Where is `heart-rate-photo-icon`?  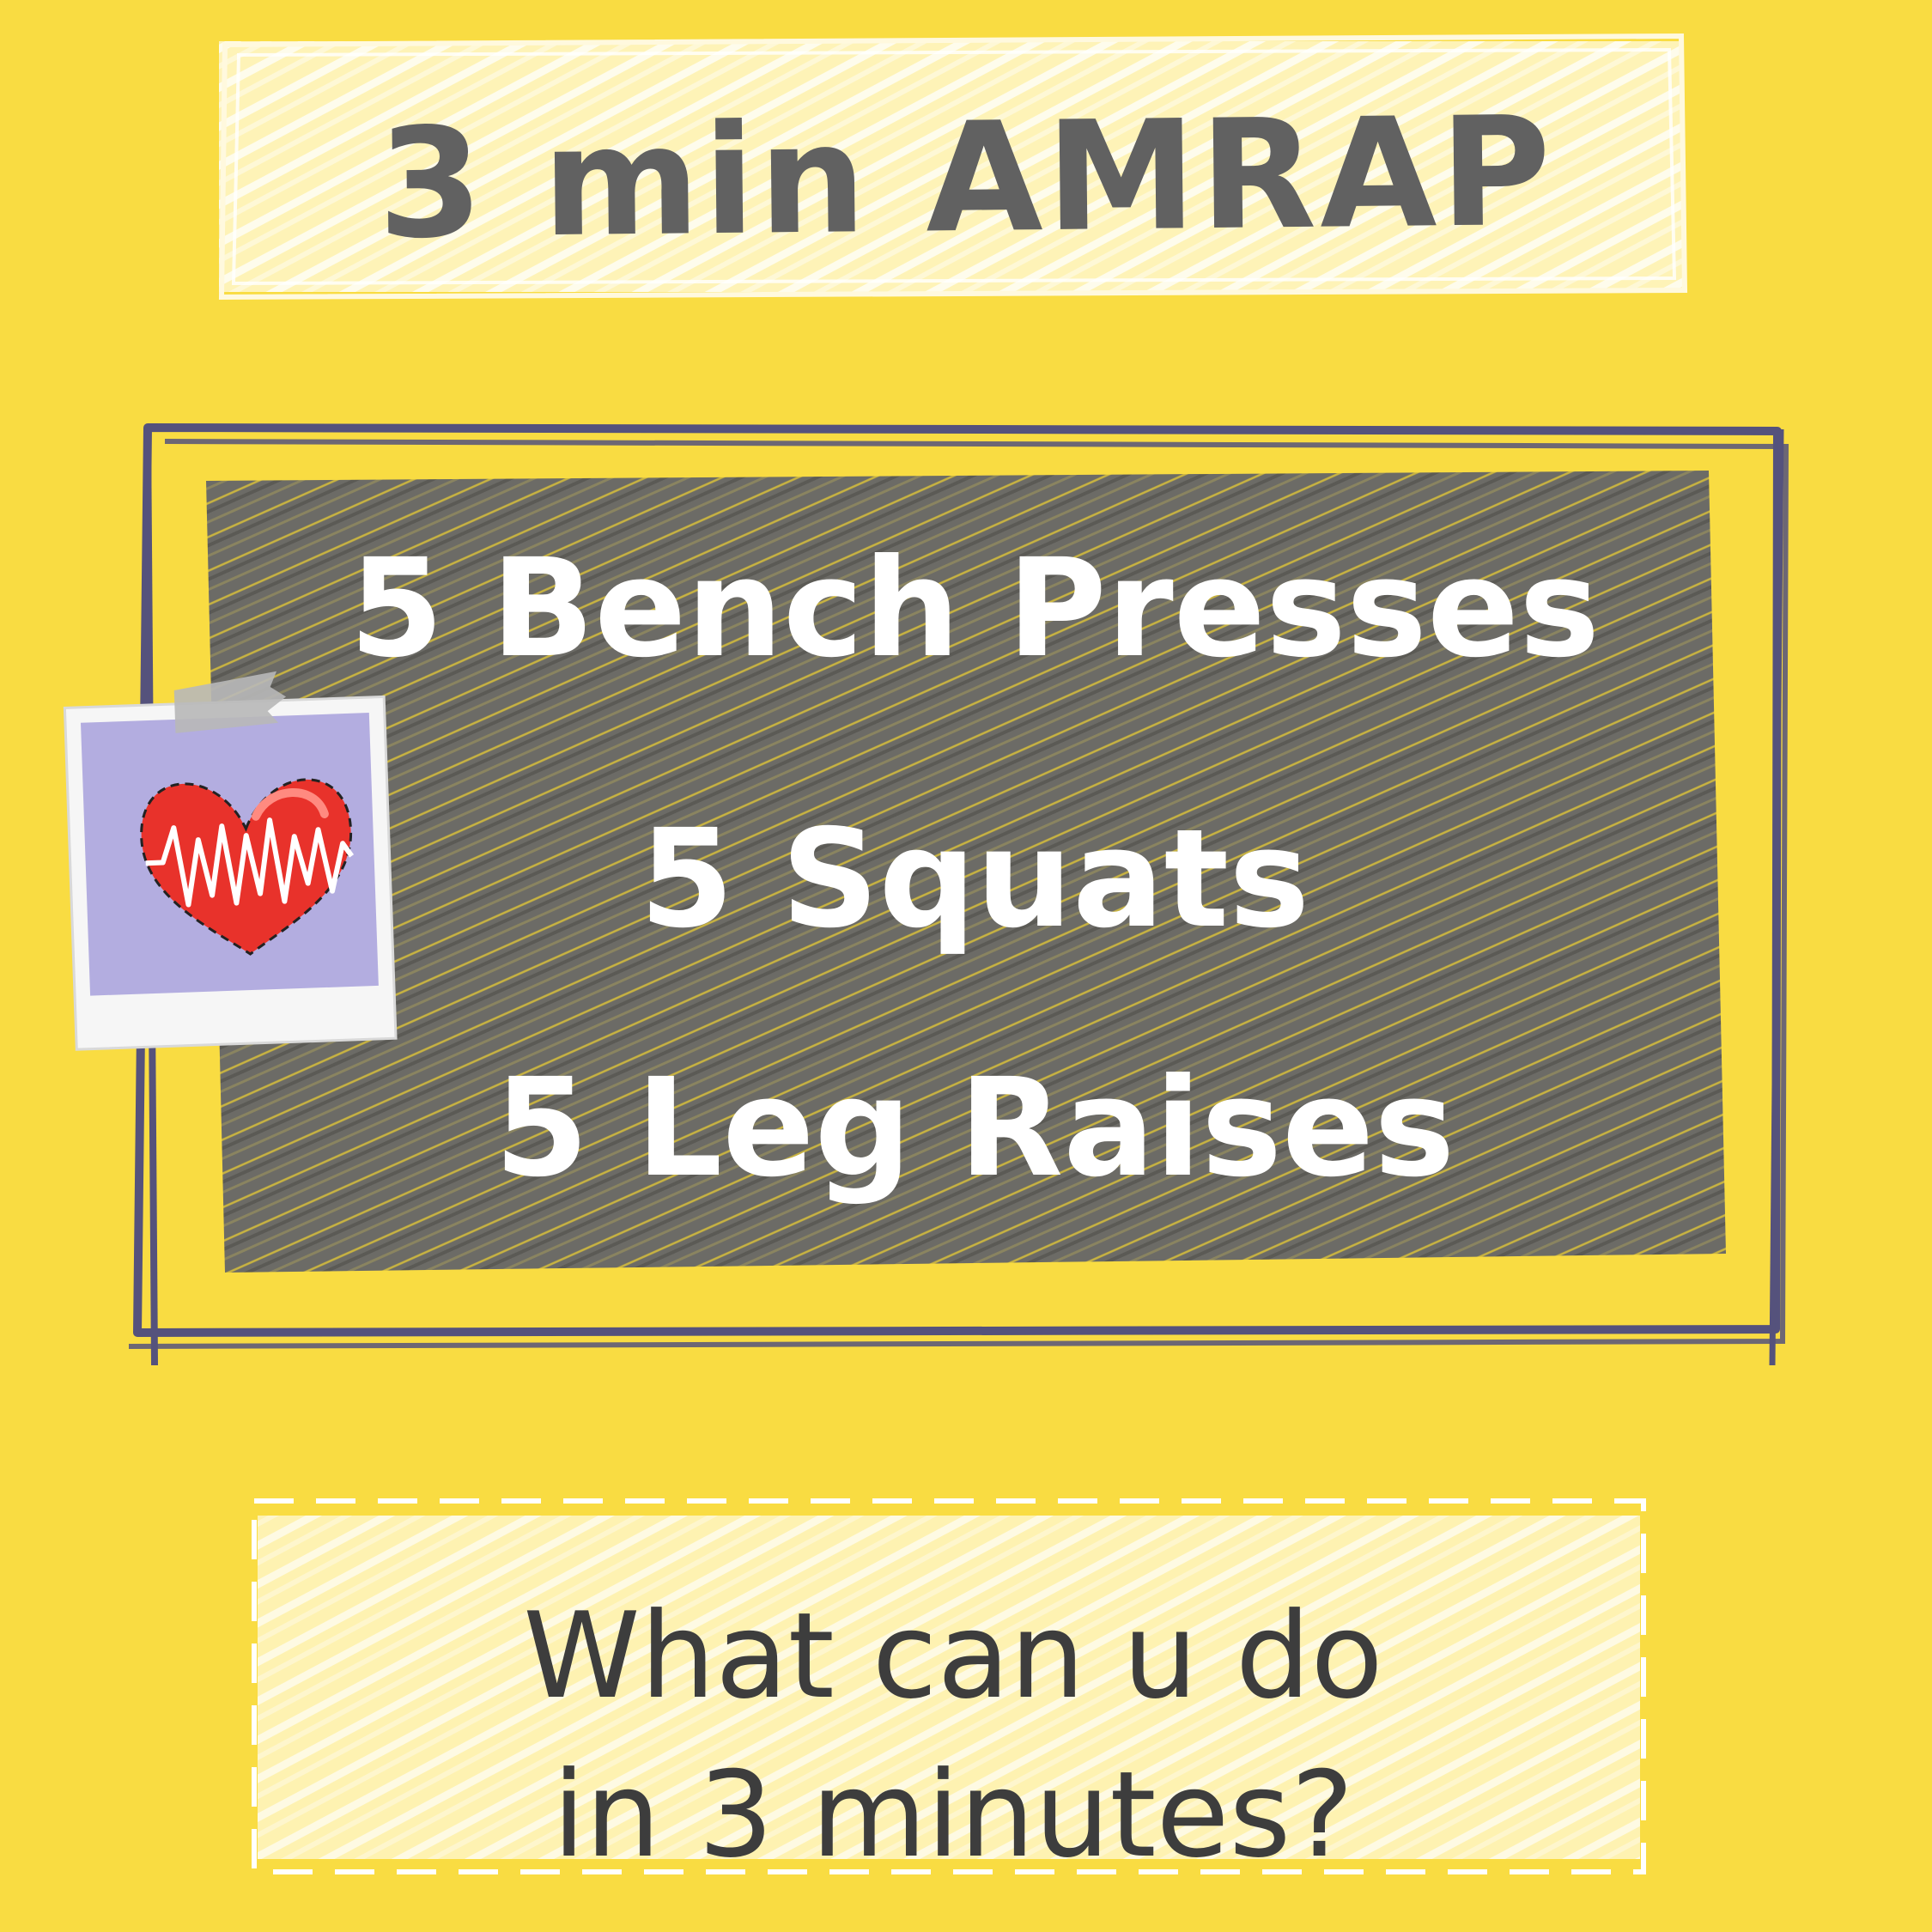
heart-rate-photo-icon is located at coordinates (230, 861).